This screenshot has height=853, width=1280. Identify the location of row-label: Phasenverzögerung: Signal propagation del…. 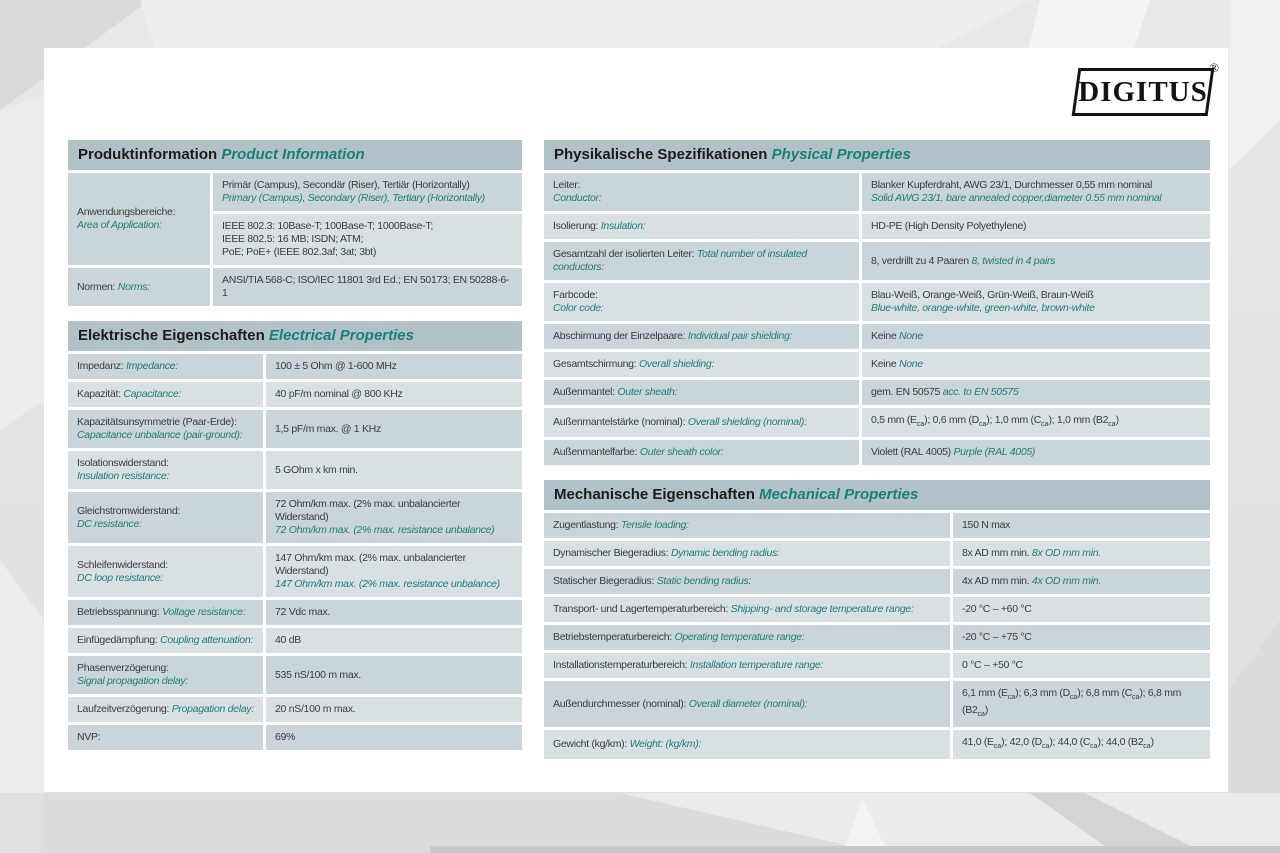
(165, 675).